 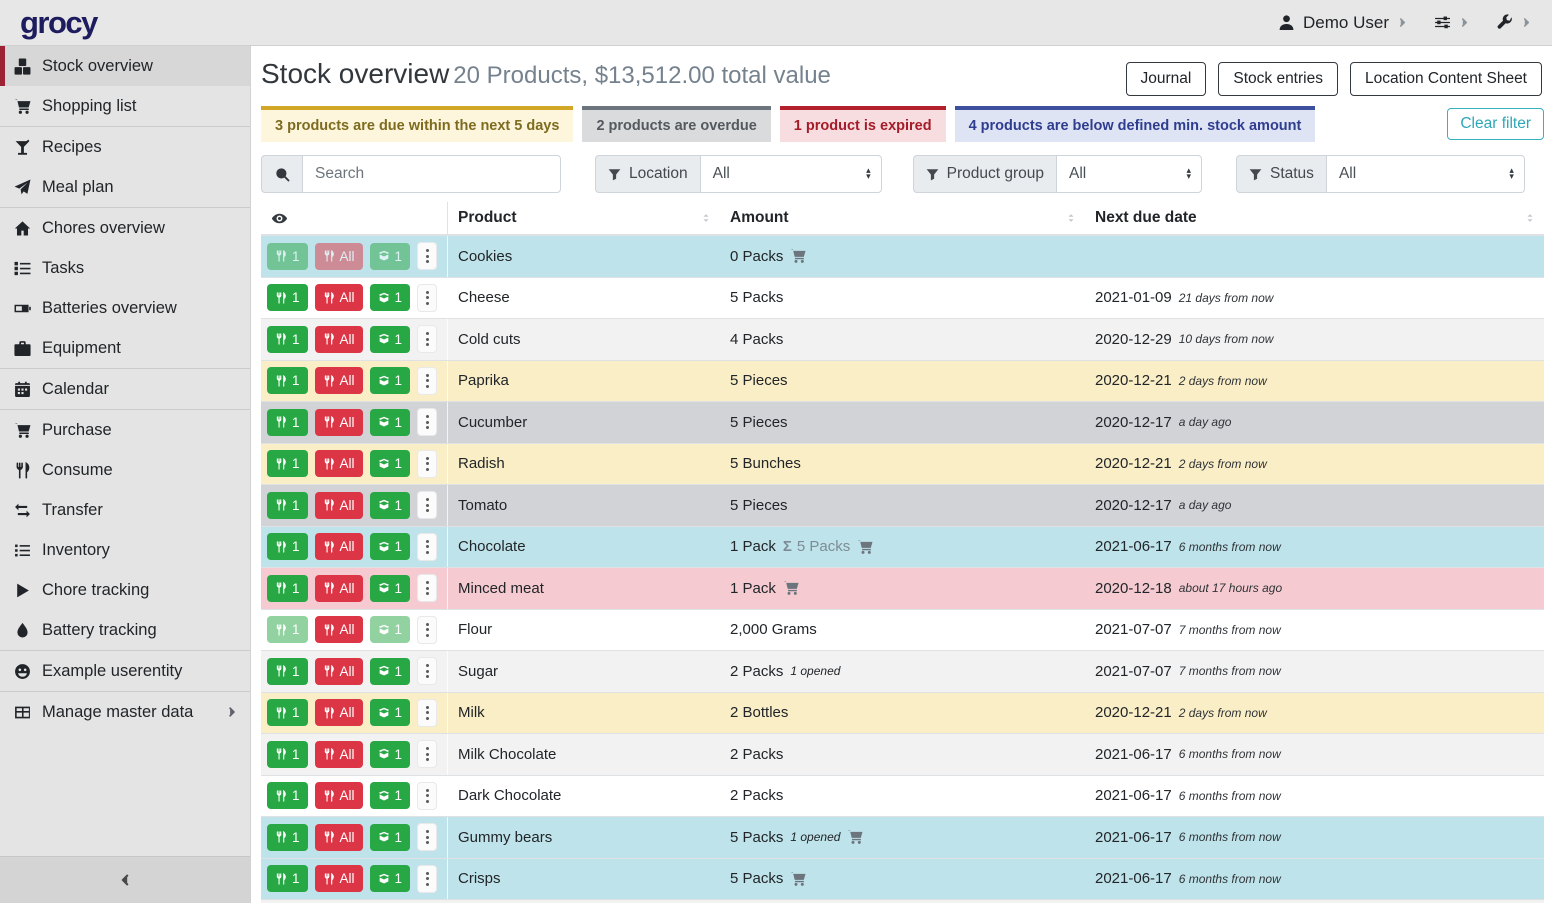 I want to click on app-logo: grocy, so click(x=59, y=22).